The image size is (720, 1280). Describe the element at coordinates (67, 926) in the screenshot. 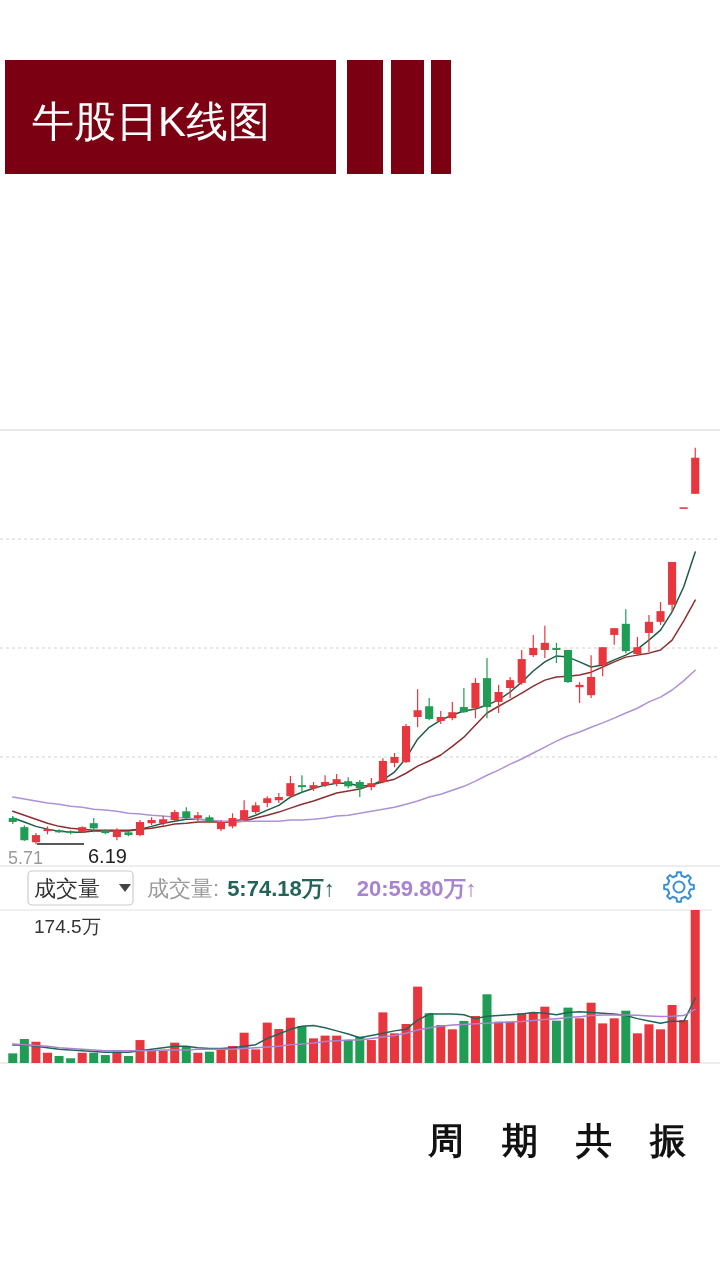

I see `annotation: 174.5万` at that location.